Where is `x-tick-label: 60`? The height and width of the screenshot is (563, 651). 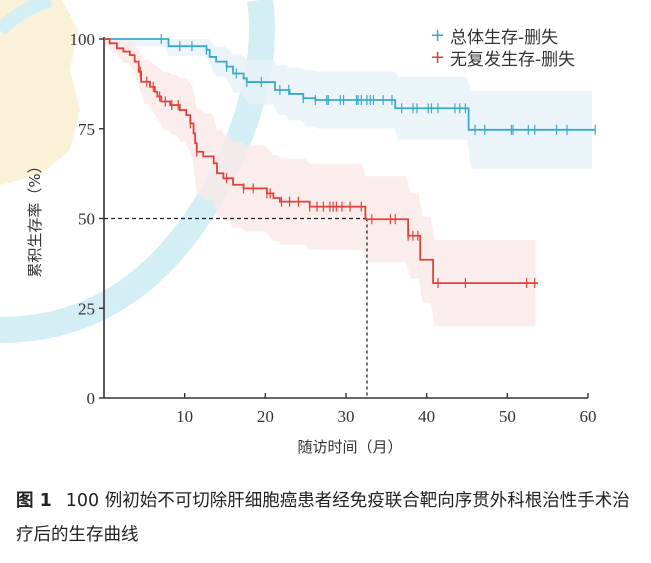
x-tick-label: 60 is located at coordinates (588, 416).